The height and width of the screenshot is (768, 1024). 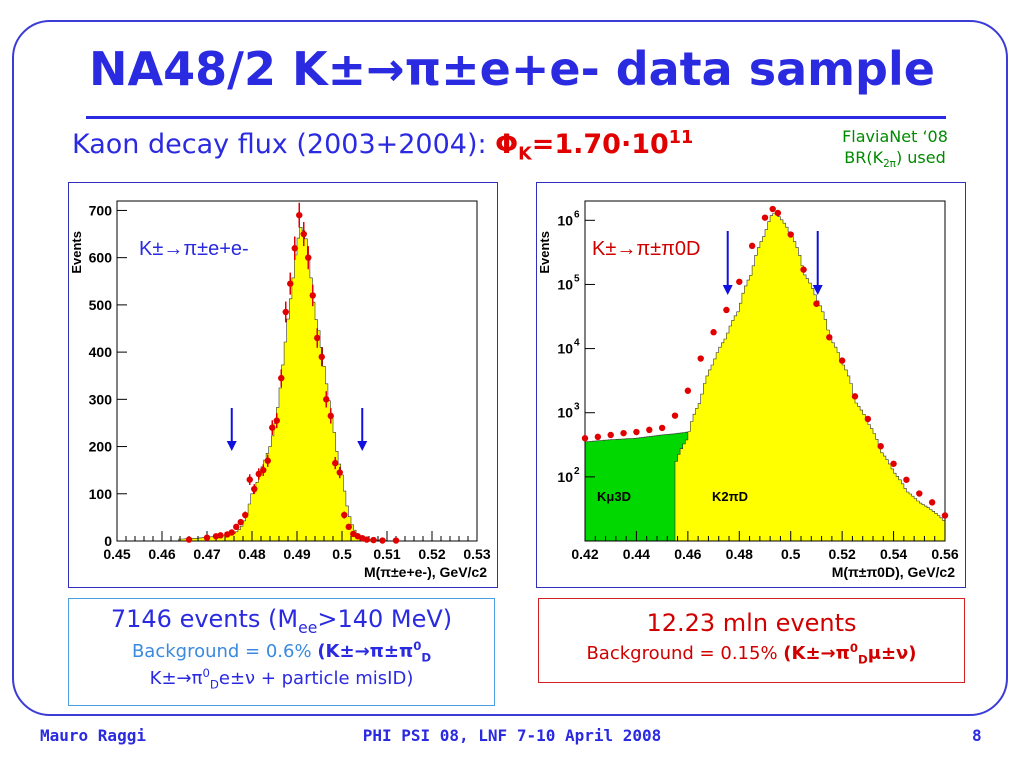 I want to click on signal-background-channel: (K±→π±π, so click(x=365, y=651).